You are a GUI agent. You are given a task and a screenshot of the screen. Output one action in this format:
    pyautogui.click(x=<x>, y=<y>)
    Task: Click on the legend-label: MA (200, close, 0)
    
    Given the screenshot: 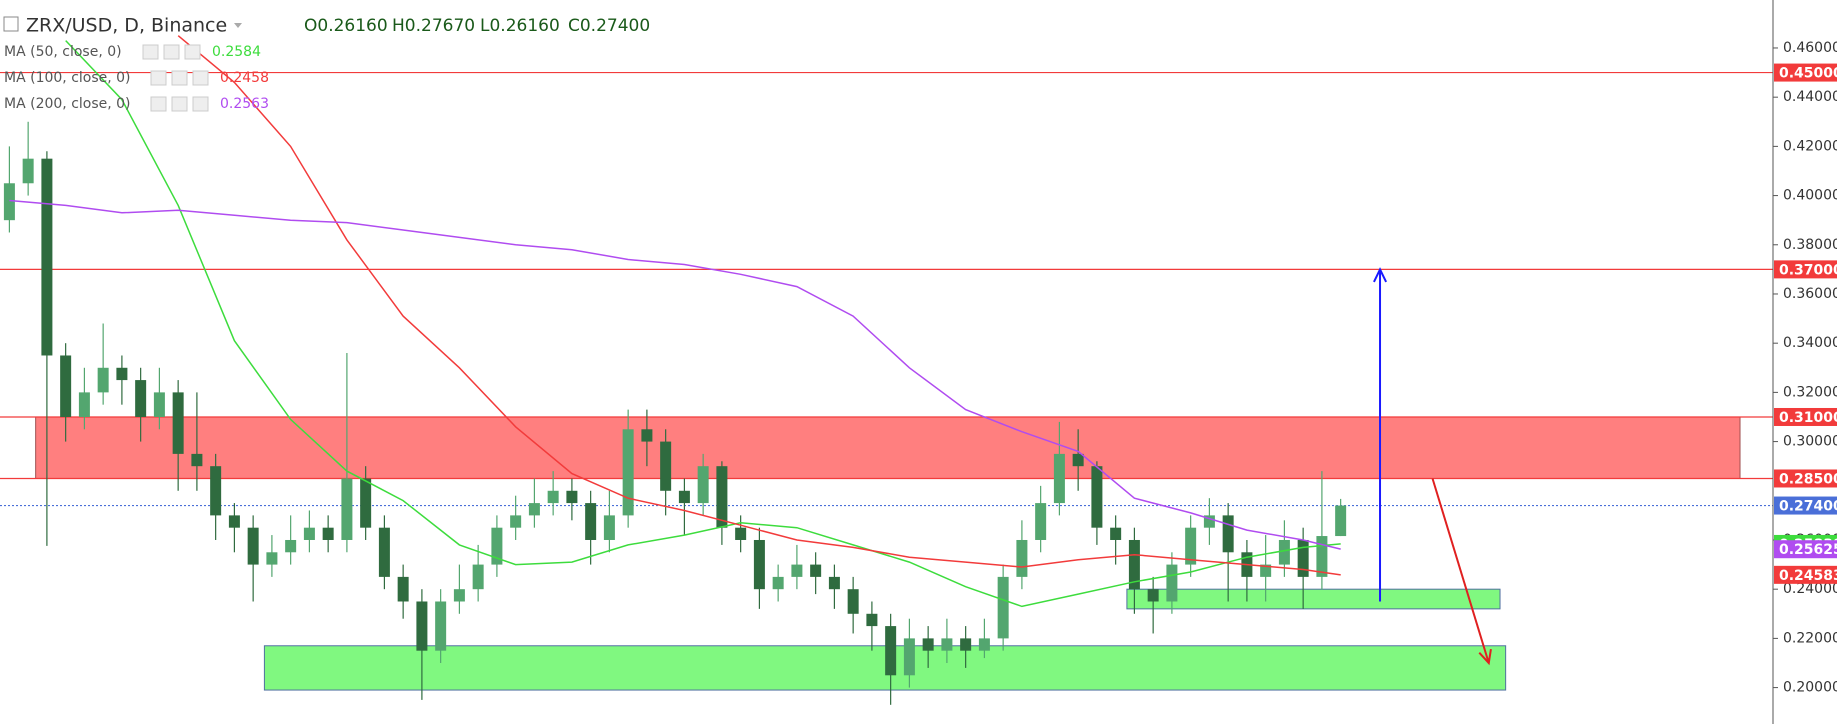 What is the action you would take?
    pyautogui.click(x=67, y=104)
    